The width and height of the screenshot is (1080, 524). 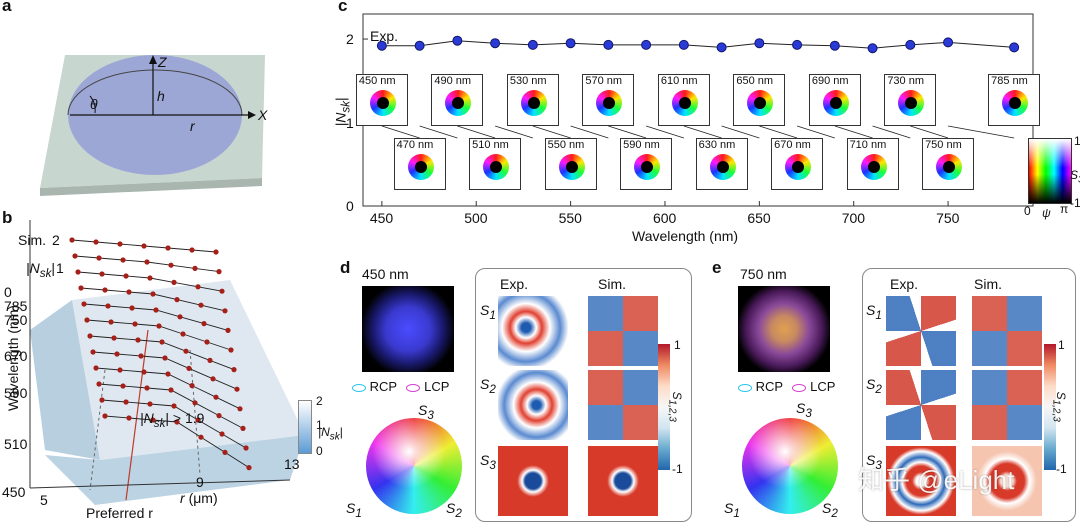 I want to click on r-axis-unit: (μm), so click(x=203, y=498).